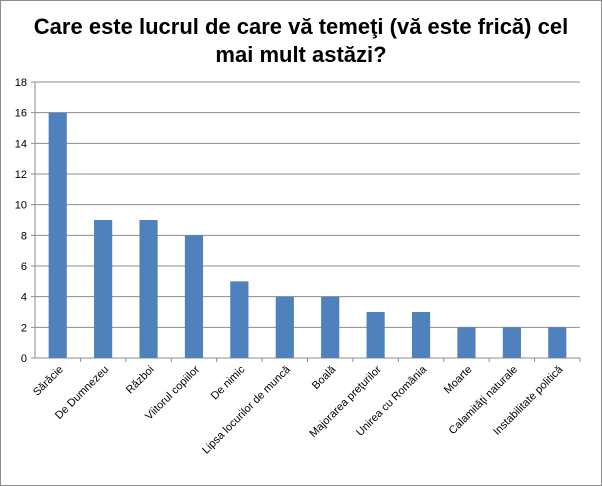  I want to click on category-label: De nimic, so click(228, 382).